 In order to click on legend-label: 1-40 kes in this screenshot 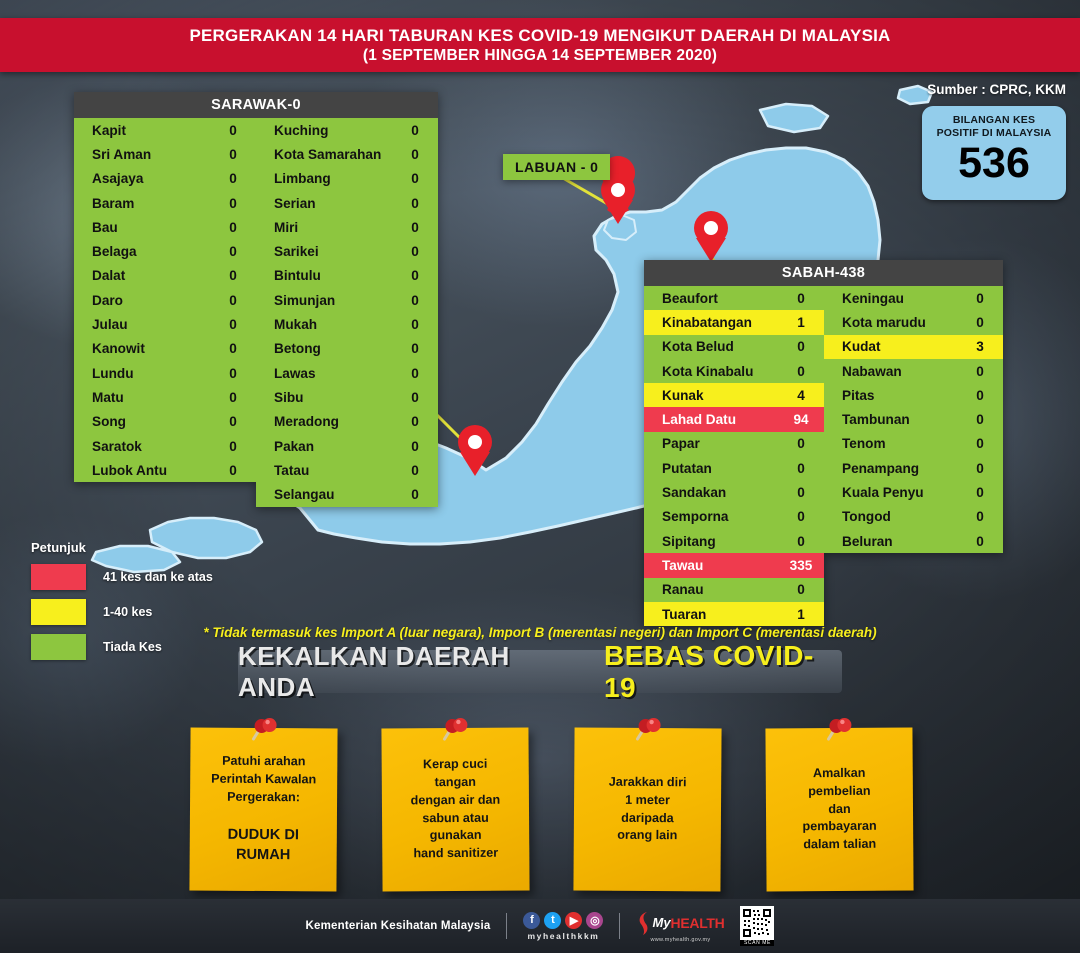, I will do `click(128, 612)`.